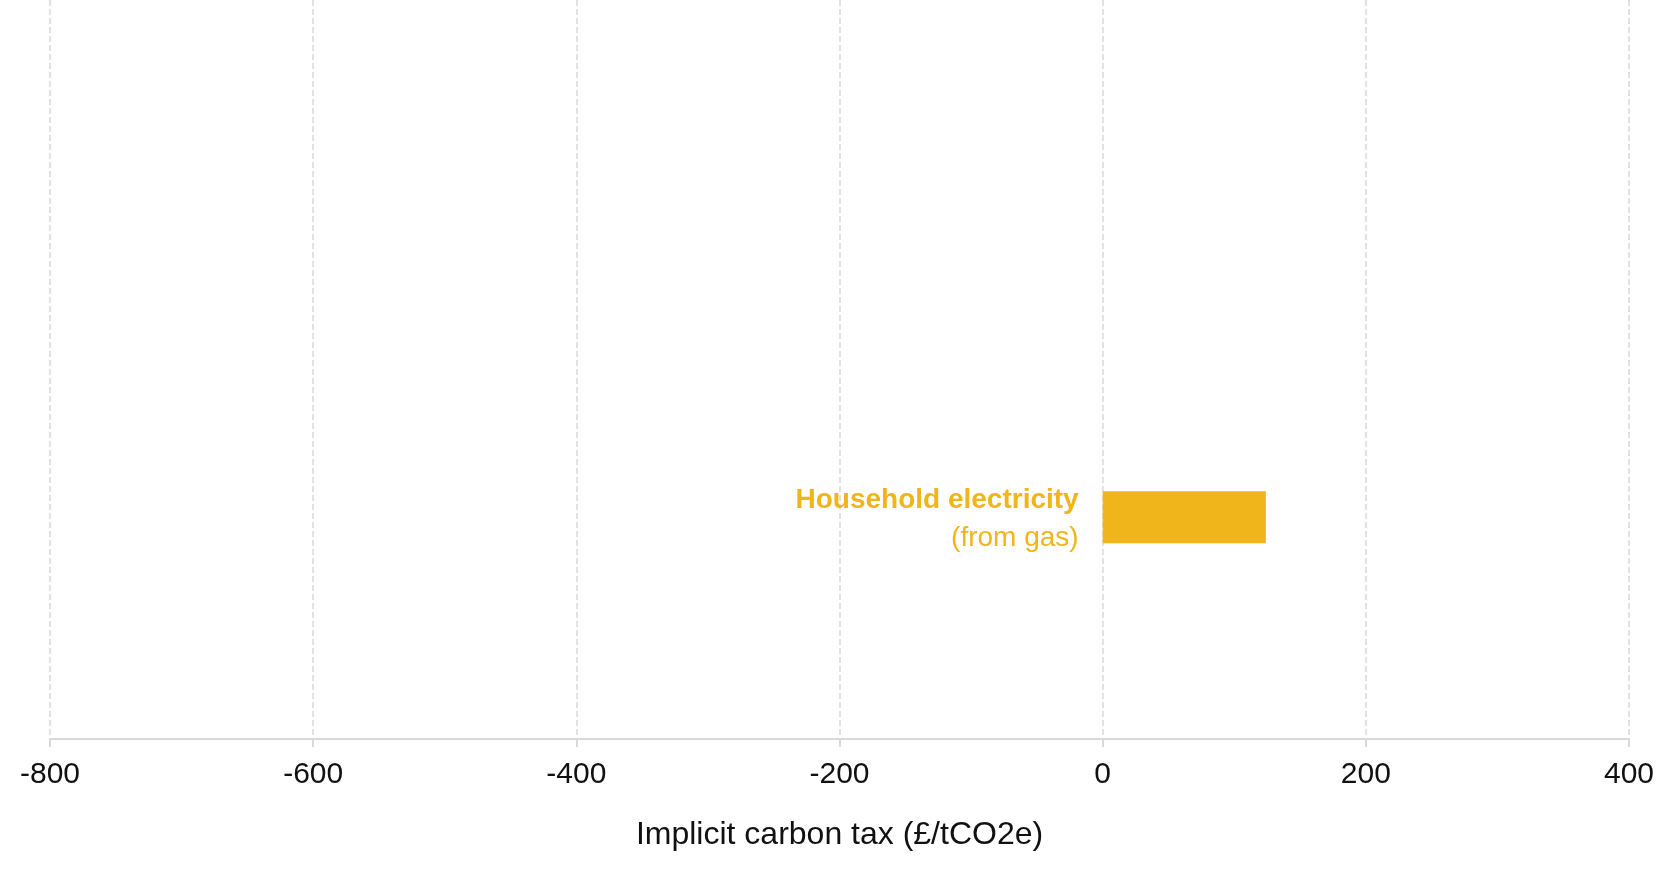  Describe the element at coordinates (839, 772) in the screenshot. I see `x-tick-label: -200` at that location.